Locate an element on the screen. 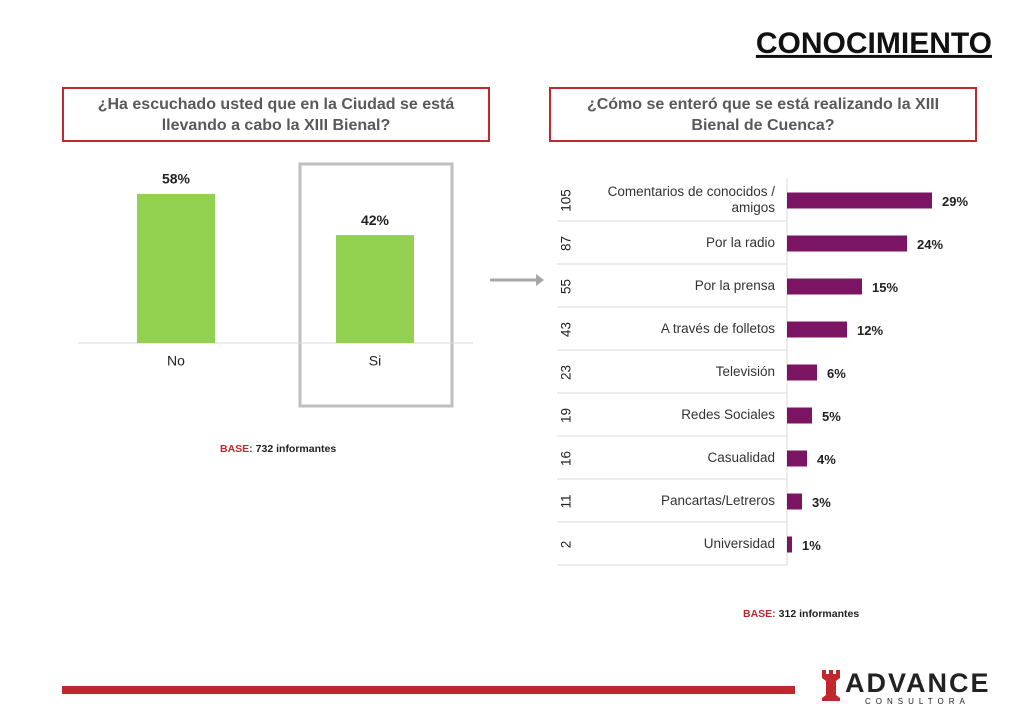 This screenshot has width=1023, height=722. count-label: 105 is located at coordinates (566, 200).